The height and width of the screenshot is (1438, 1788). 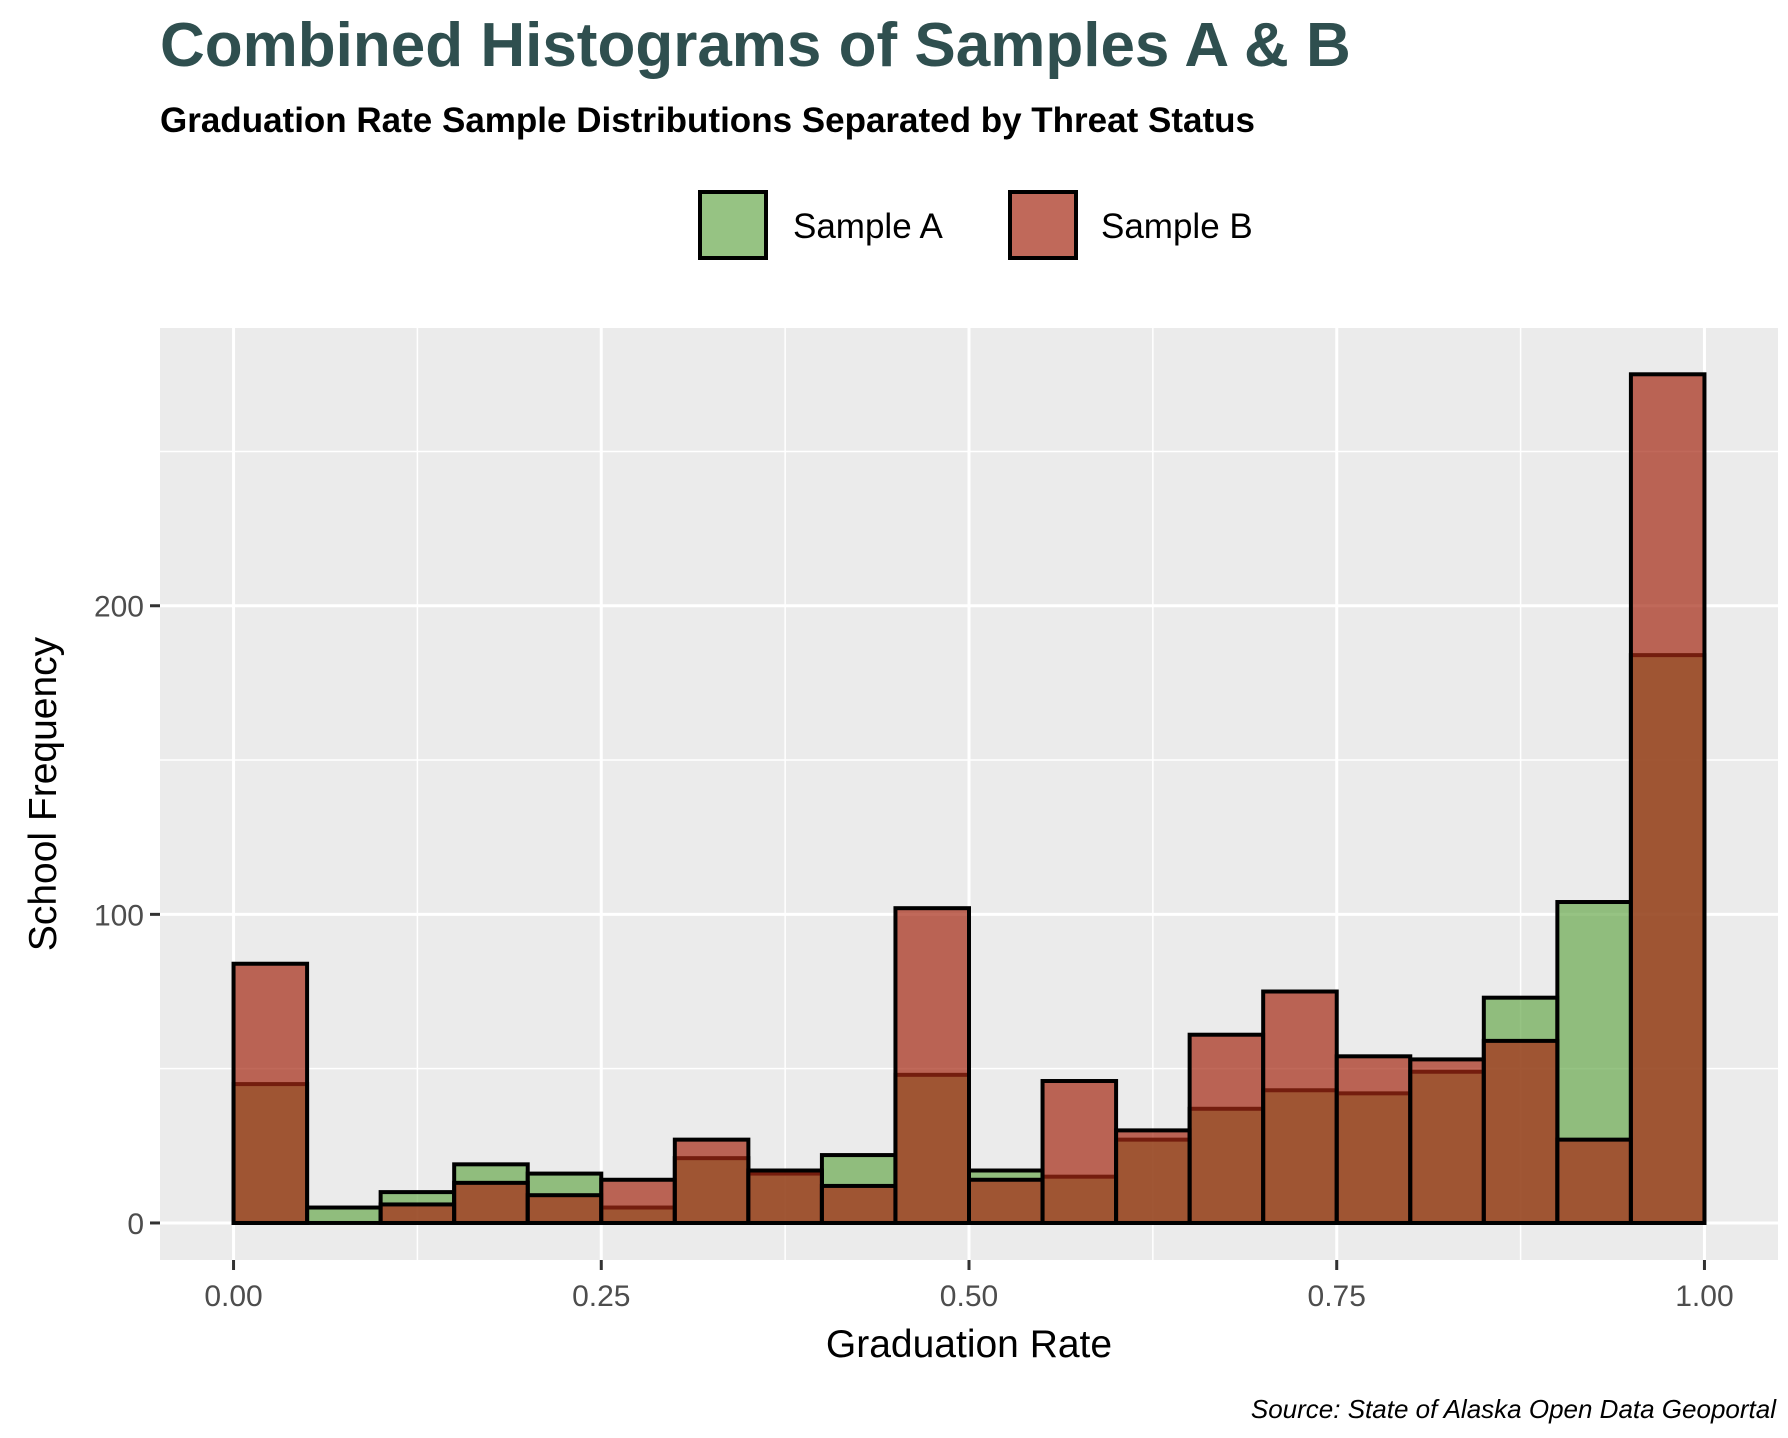 I want to click on chart-title: Combined Histograms of Samples A & B, so click(x=755, y=45).